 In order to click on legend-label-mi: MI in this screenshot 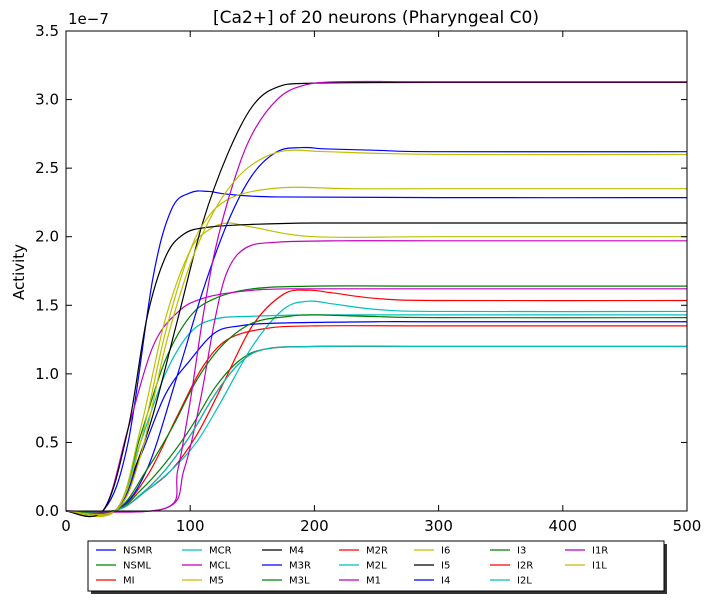, I will do `click(129, 581)`.